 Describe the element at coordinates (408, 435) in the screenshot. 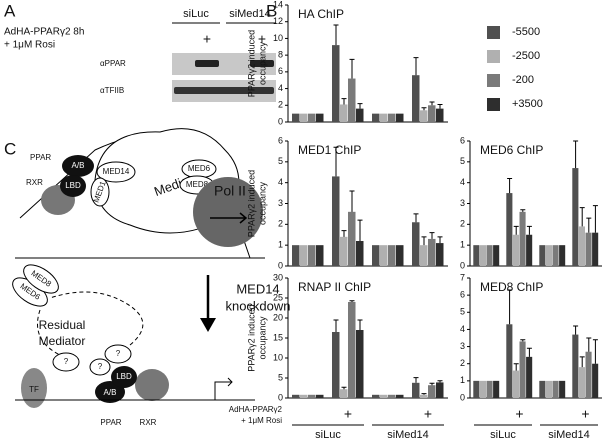

I see `group-label: siMed14` at that location.